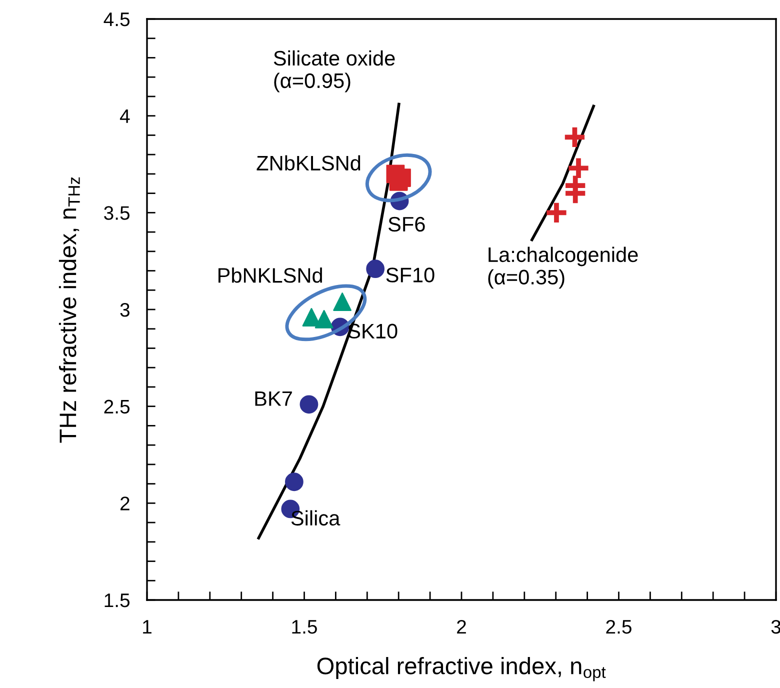  I want to click on y-axis-title: THz refractive index, n$_{THz}$, so click(69, 310).